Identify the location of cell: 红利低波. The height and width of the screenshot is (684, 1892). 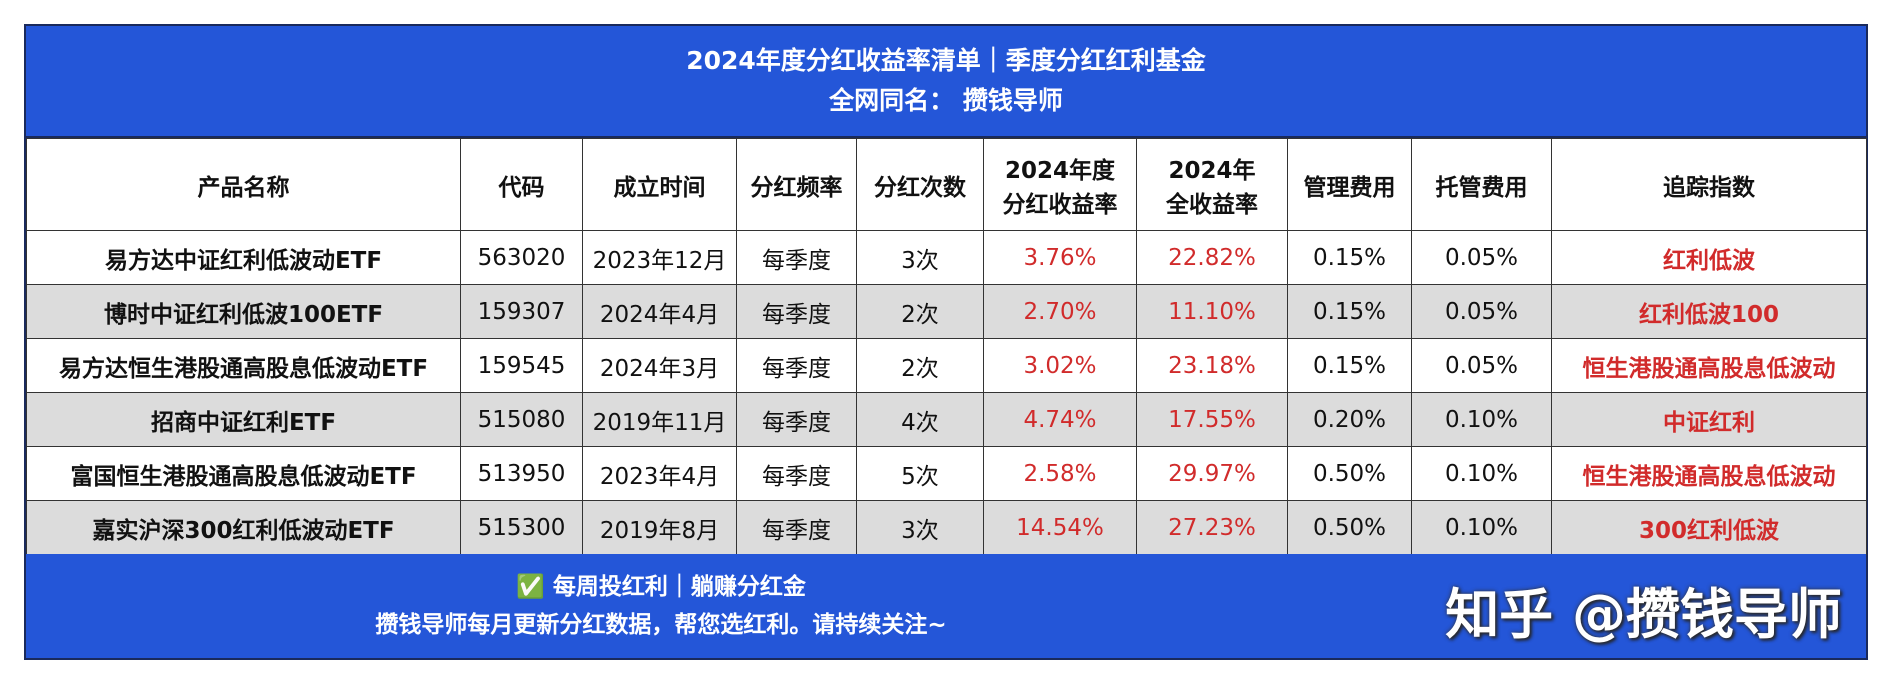
(1709, 257).